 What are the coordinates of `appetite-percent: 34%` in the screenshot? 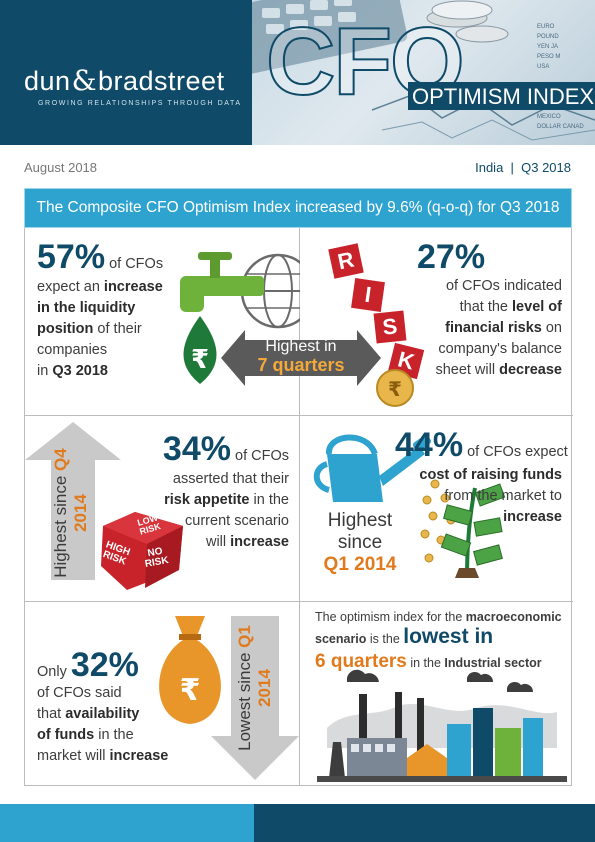 It's located at (196, 449).